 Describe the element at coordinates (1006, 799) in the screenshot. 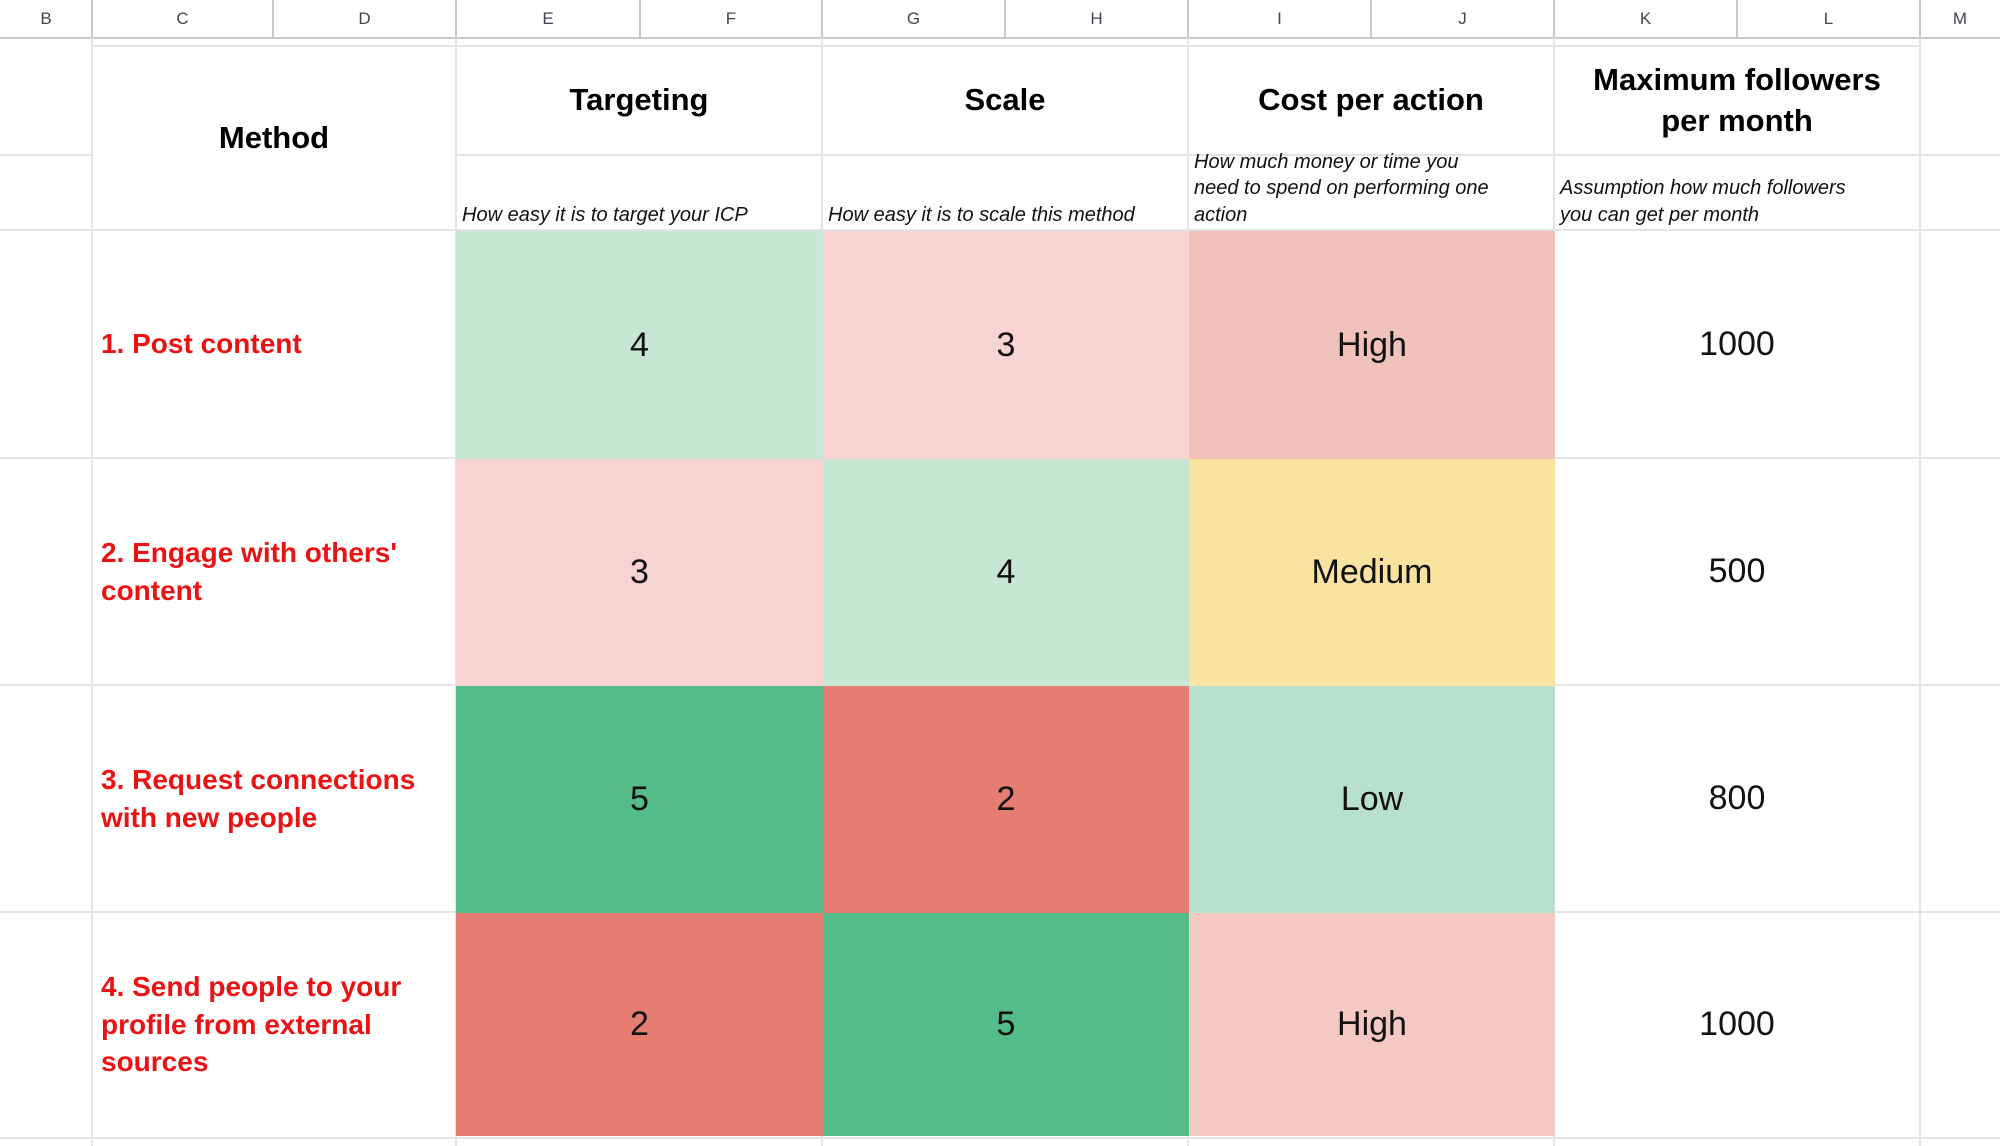

I see `scale-value-cell-row3: 2` at that location.